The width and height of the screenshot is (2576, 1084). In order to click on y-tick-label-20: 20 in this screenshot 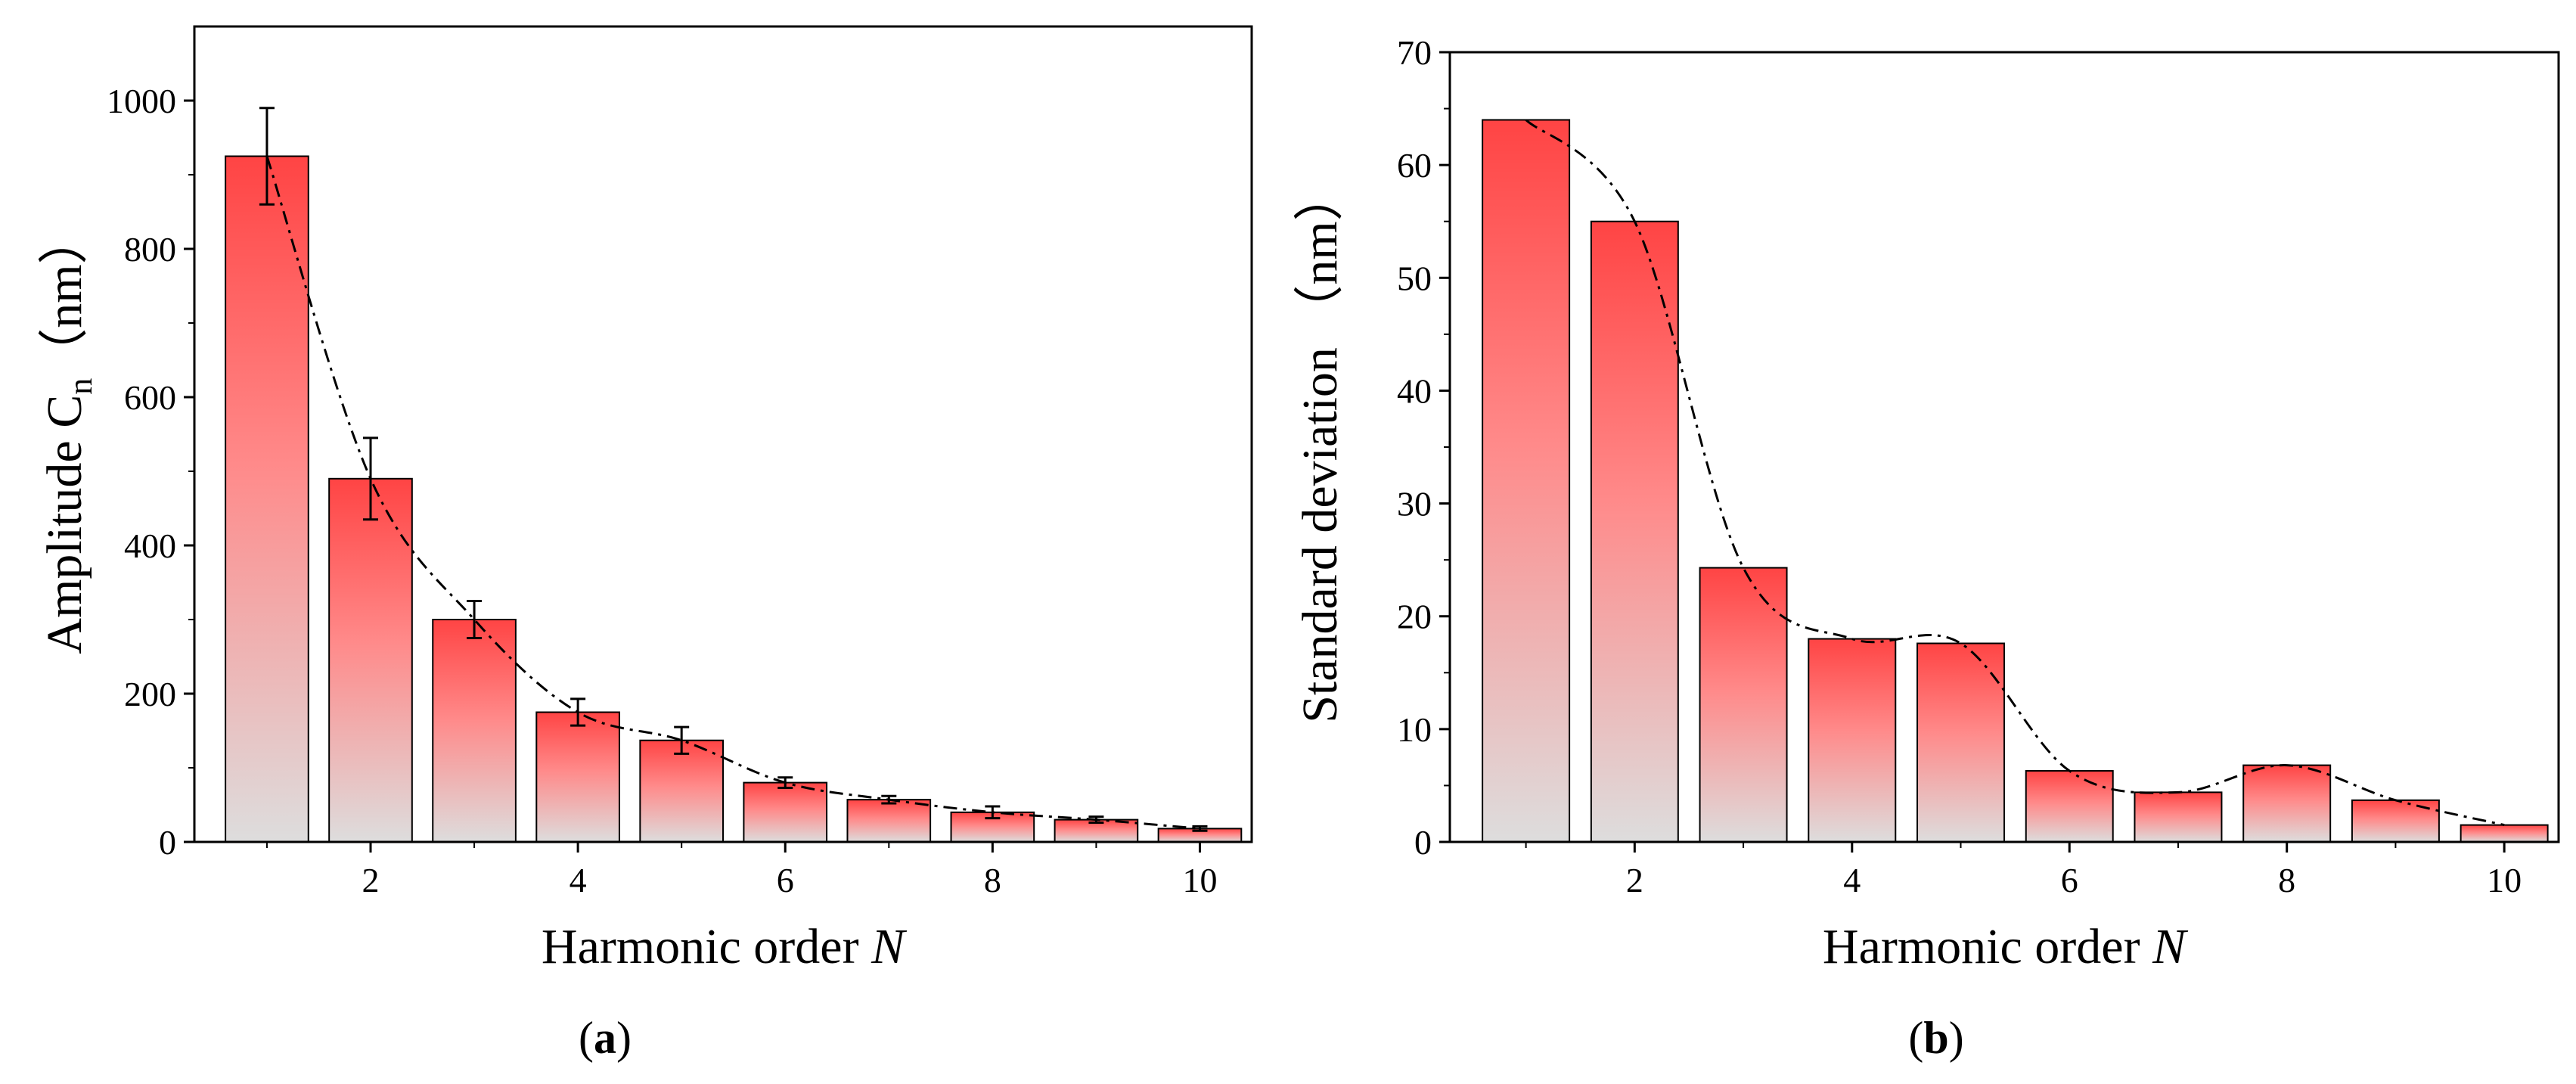, I will do `click(1414, 617)`.